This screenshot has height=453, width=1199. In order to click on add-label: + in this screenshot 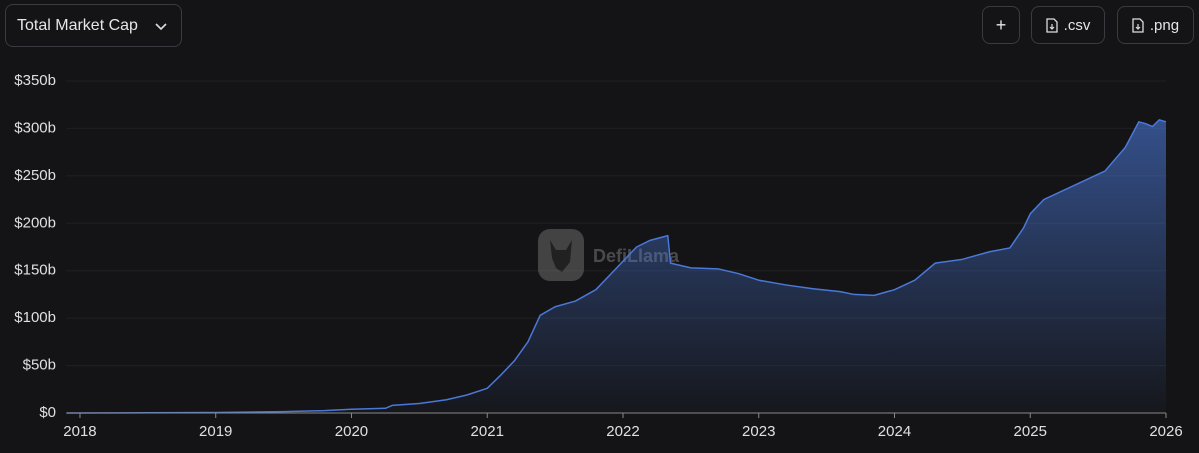, I will do `click(1001, 24)`.